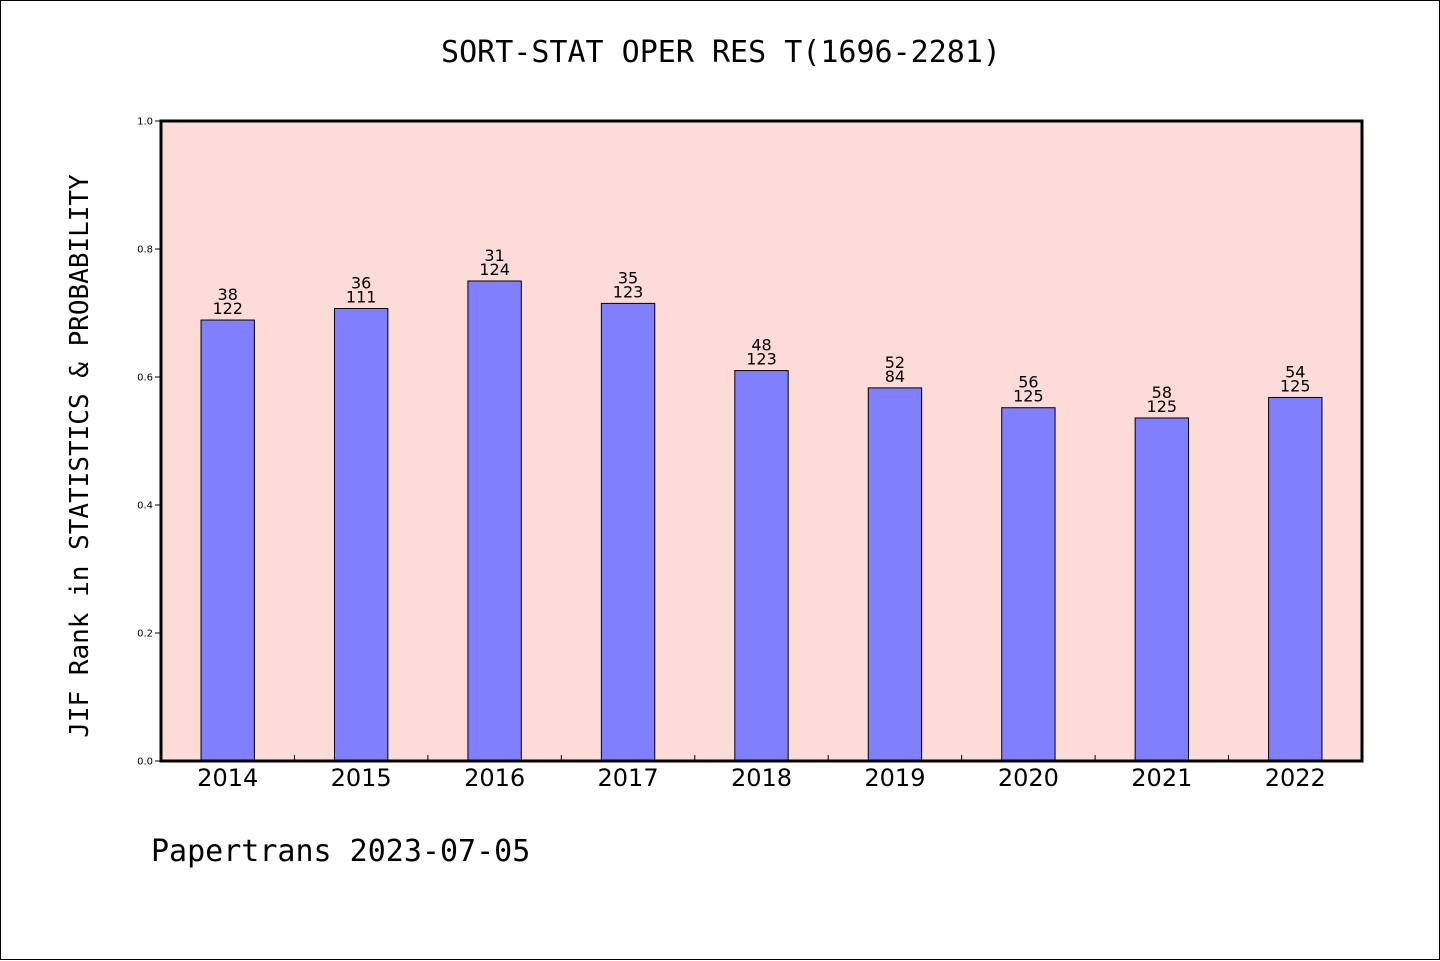  I want to click on x-tick-label: 2022, so click(1295, 778).